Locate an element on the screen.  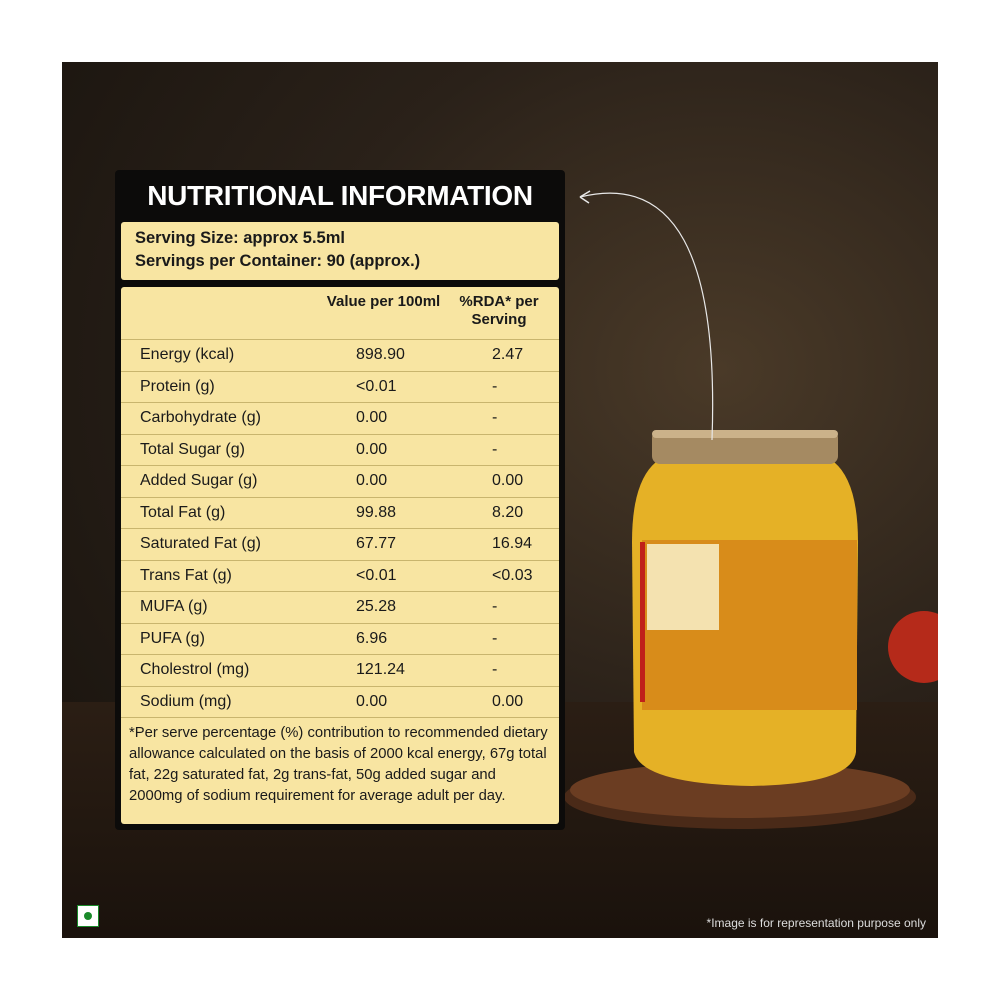
table-row: Carbohydrate (g) 0.00 - is located at coordinates (340, 418).